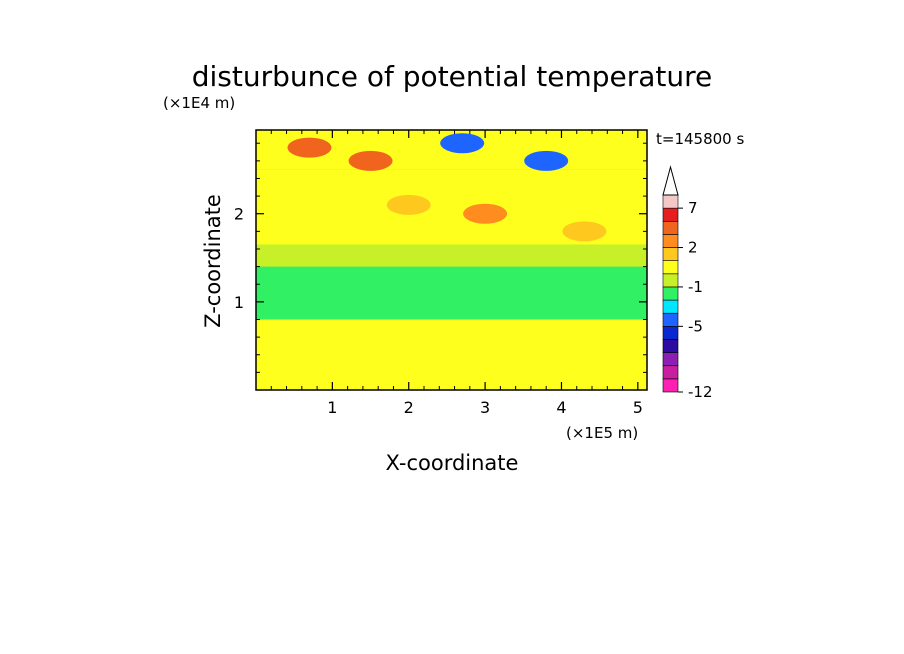 This screenshot has width=904, height=654. What do you see at coordinates (409, 407) in the screenshot?
I see `x-tick-label: 2` at bounding box center [409, 407].